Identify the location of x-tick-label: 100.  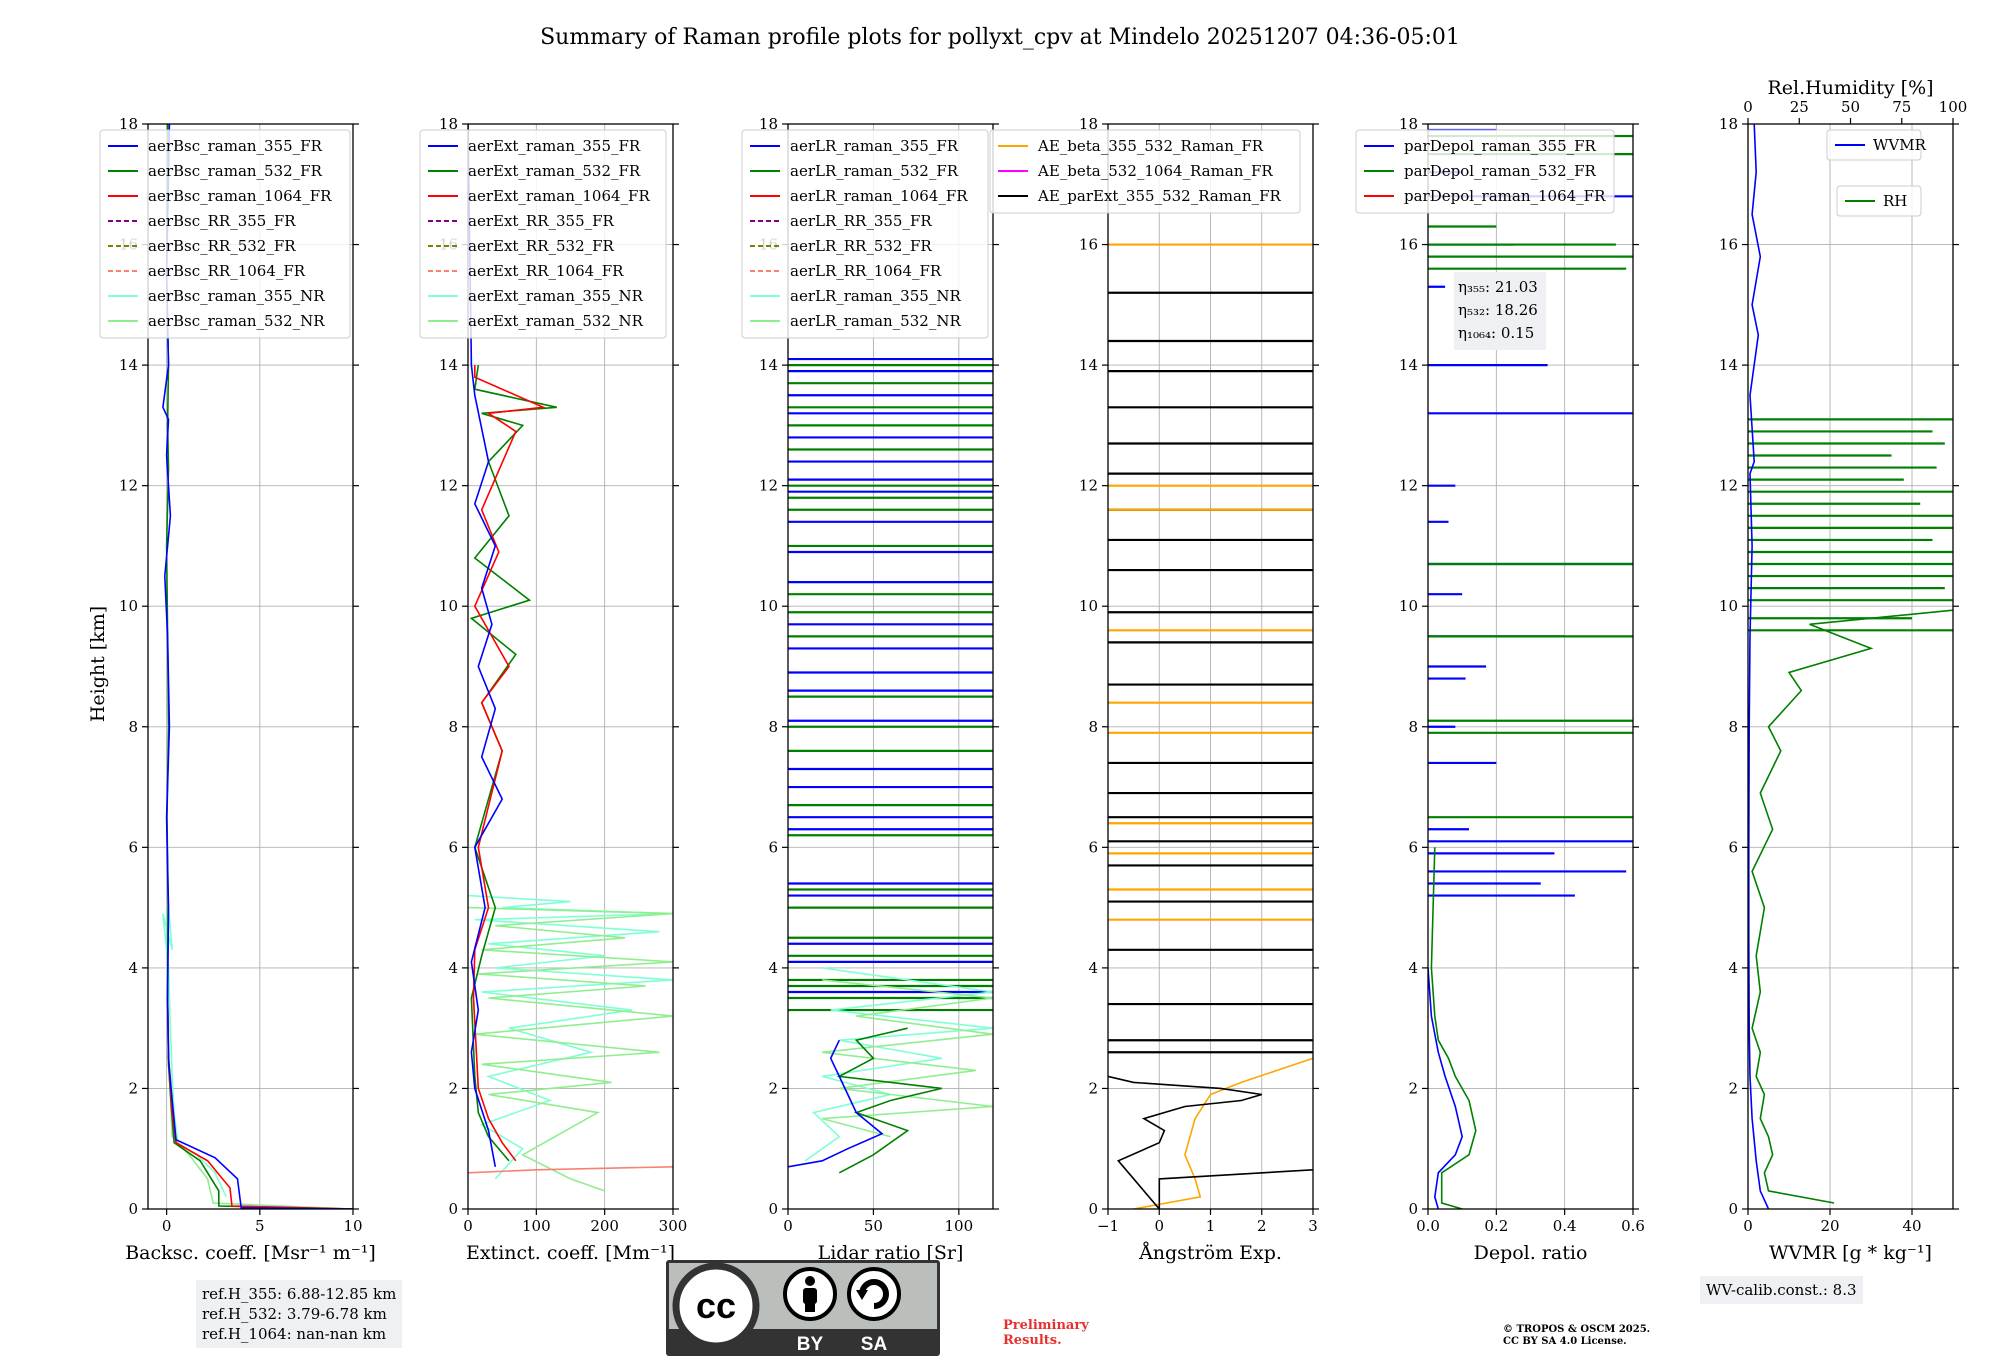
(536, 1226).